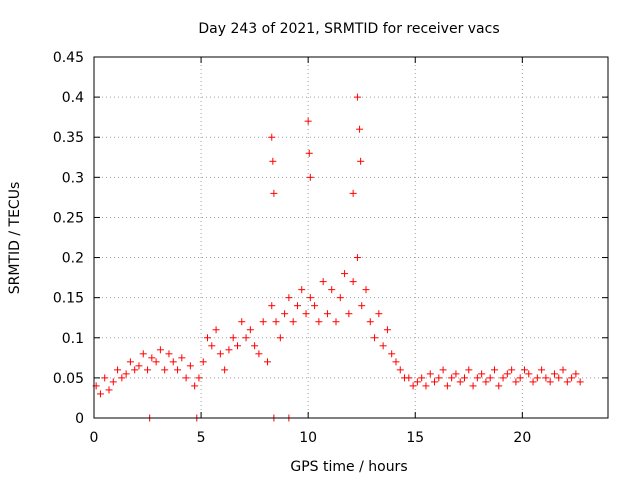 This screenshot has height=480, width=640. What do you see at coordinates (415, 438) in the screenshot?
I see `x-tick-label: 15` at bounding box center [415, 438].